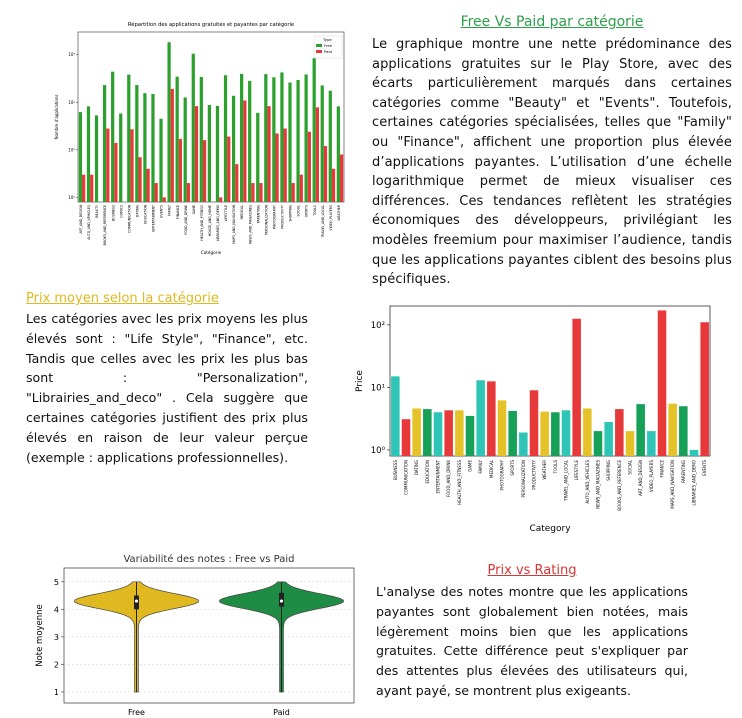 The height and width of the screenshot is (718, 742). Describe the element at coordinates (378, 451) in the screenshot. I see `chart2-ytick-label: 10⁰` at that location.